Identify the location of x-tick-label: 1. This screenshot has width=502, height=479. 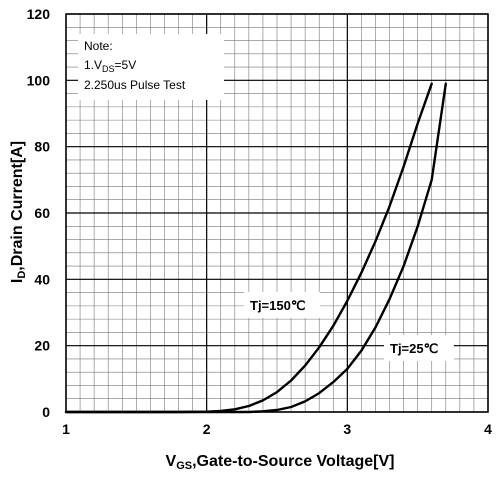
(66, 429).